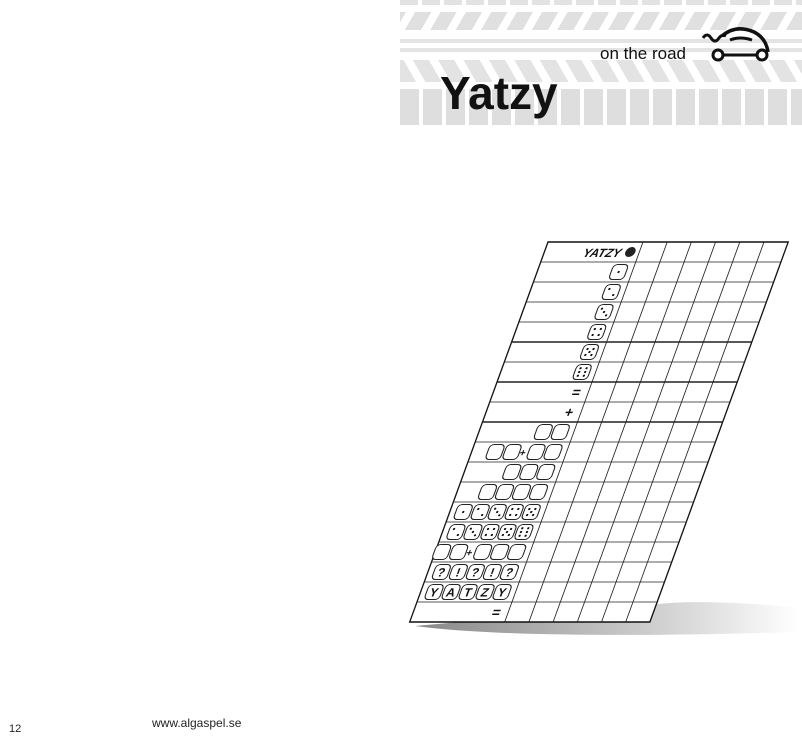 The image size is (802, 755). Describe the element at coordinates (735, 44) in the screenshot. I see `car-icon` at that location.